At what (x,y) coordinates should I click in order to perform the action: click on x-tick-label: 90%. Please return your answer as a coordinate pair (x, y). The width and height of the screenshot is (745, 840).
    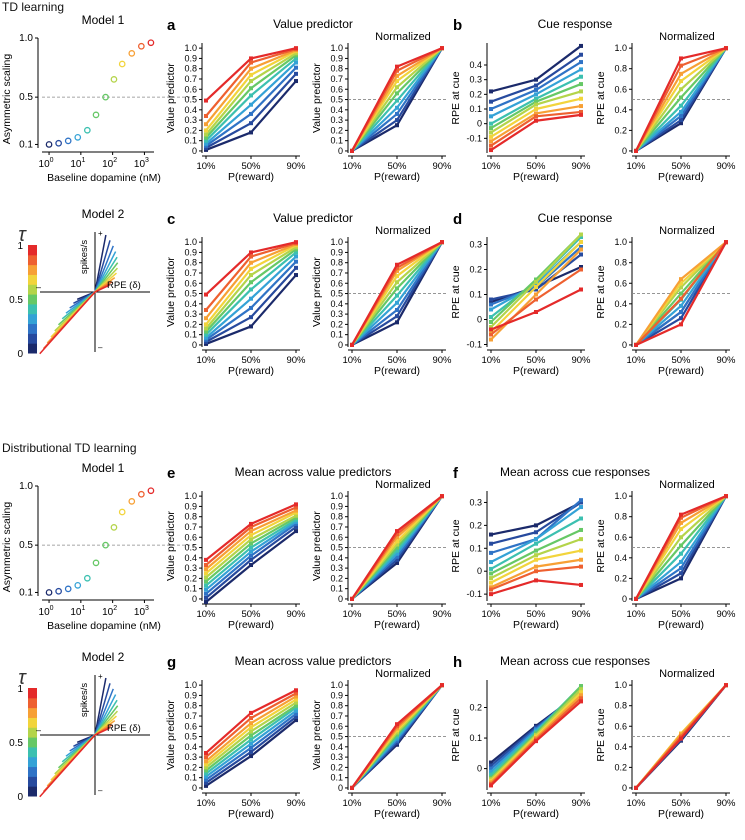
    Looking at the image, I should click on (581, 614).